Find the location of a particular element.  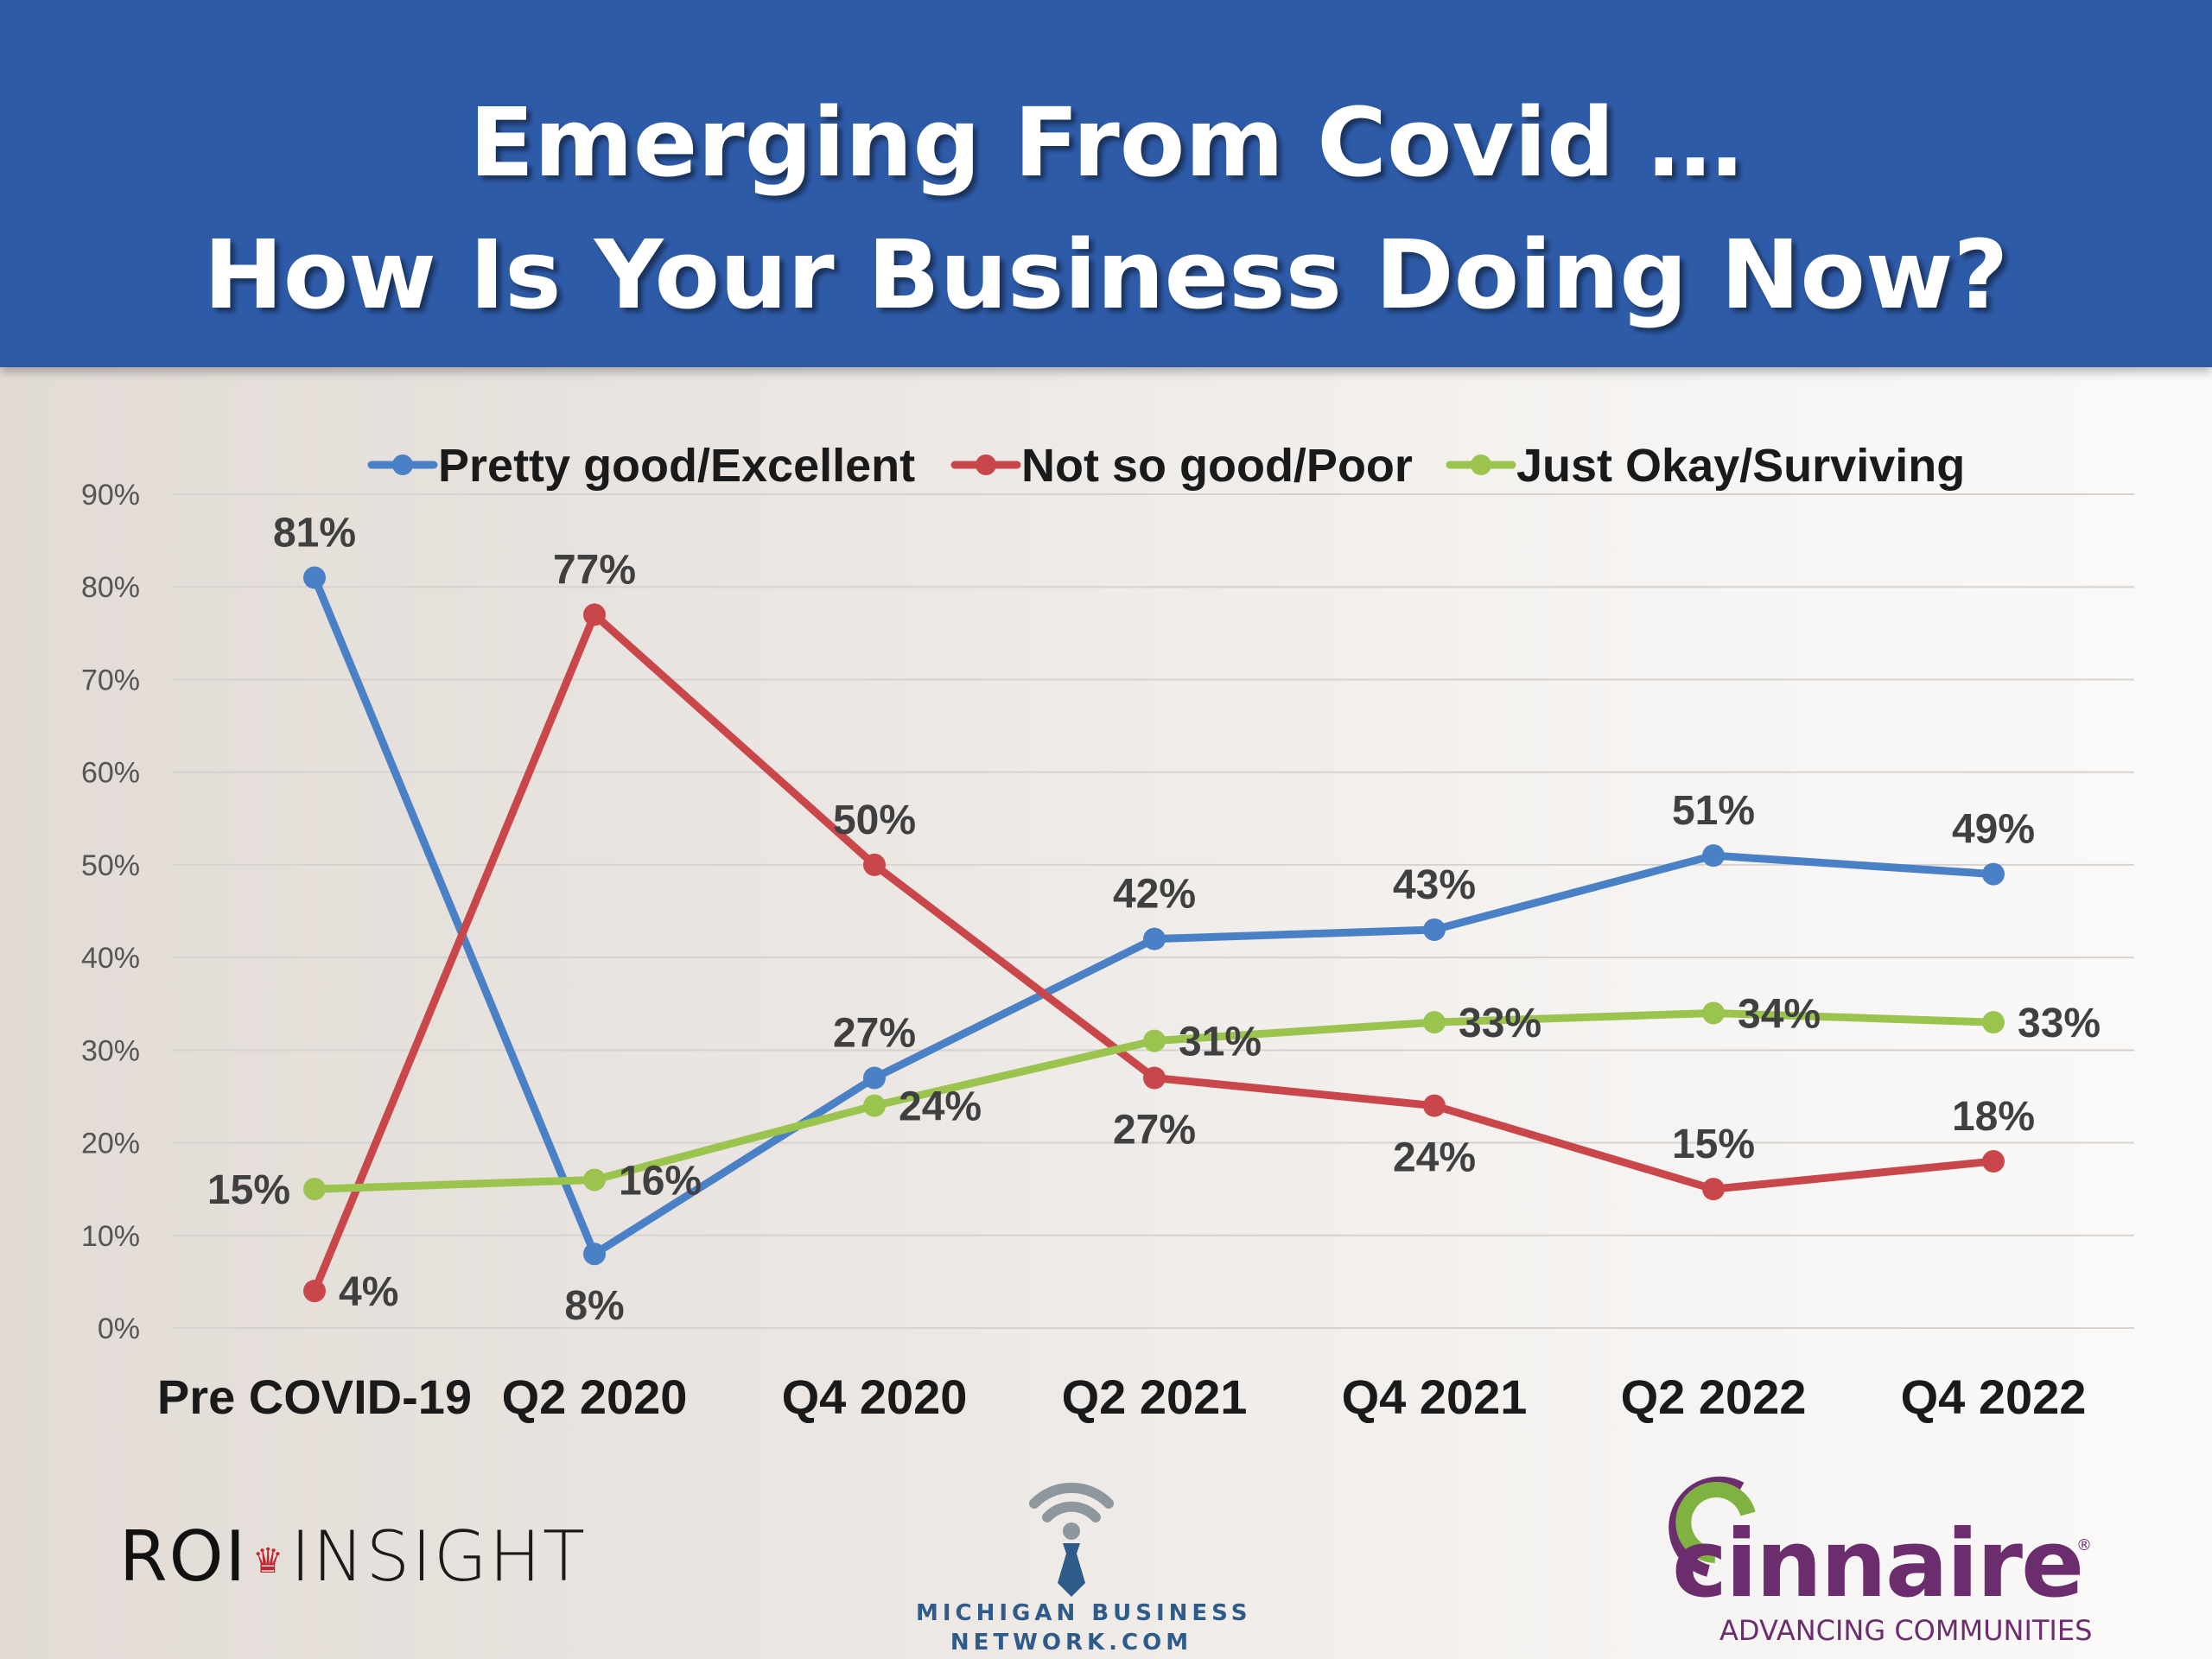

cinnaire-name: cinnaire is located at coordinates (1878, 1564).